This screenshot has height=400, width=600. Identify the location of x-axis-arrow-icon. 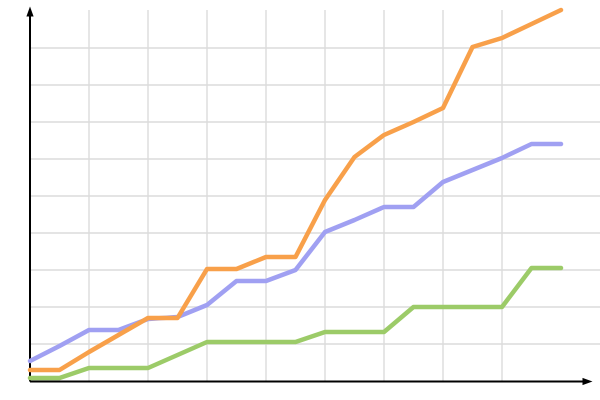
(587, 381).